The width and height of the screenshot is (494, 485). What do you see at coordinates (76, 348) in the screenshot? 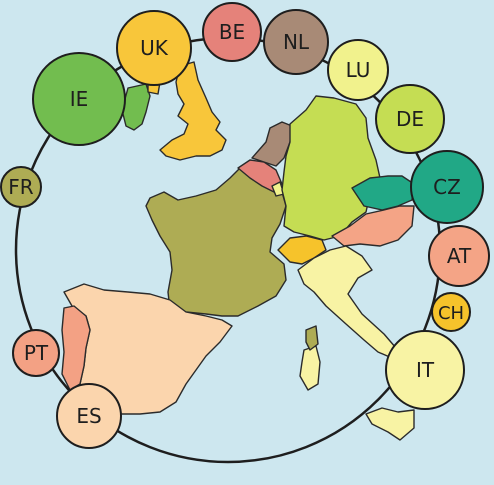
I see `country-portugal` at bounding box center [76, 348].